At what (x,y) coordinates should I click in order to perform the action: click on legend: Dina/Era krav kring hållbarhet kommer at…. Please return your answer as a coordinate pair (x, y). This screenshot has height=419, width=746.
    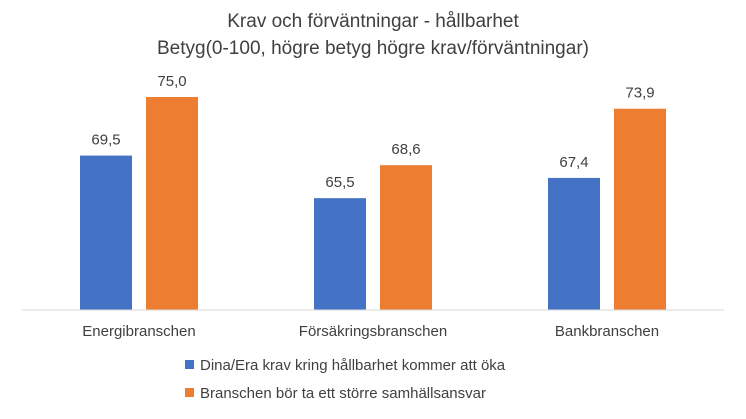
    Looking at the image, I should click on (345, 379).